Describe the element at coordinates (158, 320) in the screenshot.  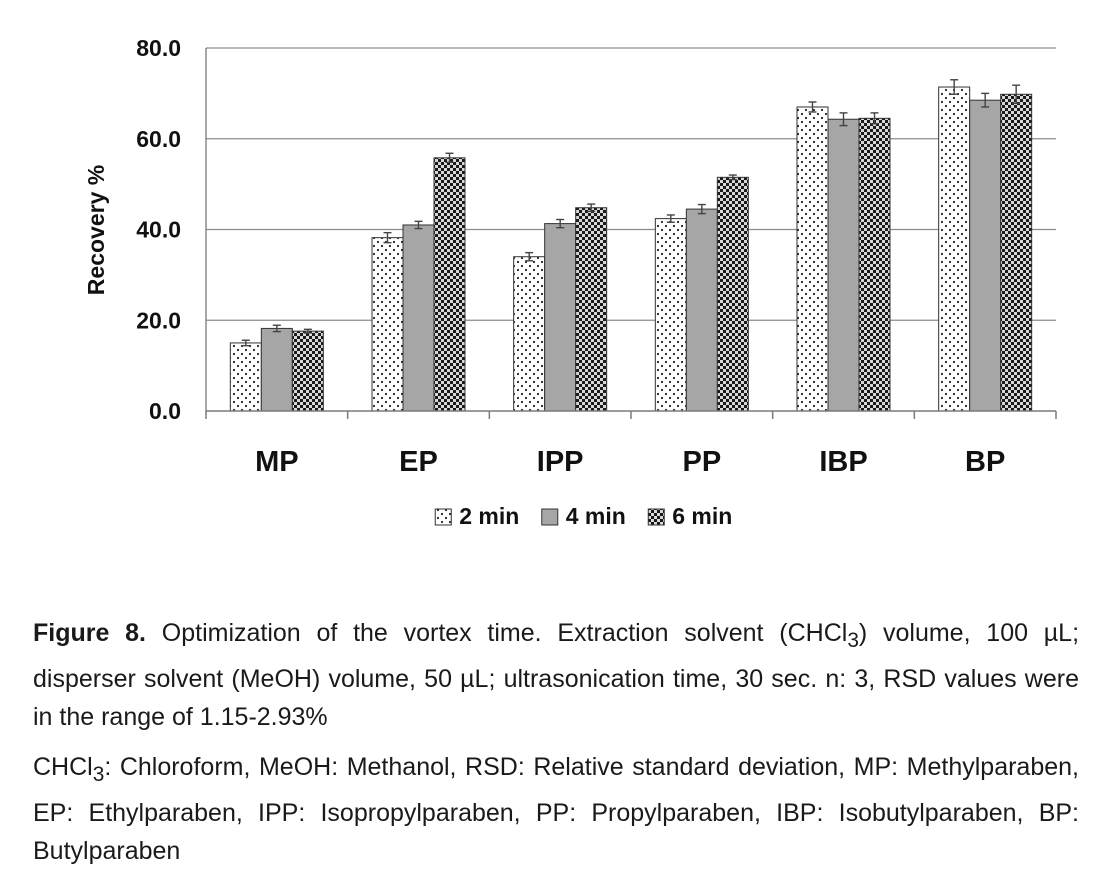
I see `y-tick-label: 20.0` at that location.